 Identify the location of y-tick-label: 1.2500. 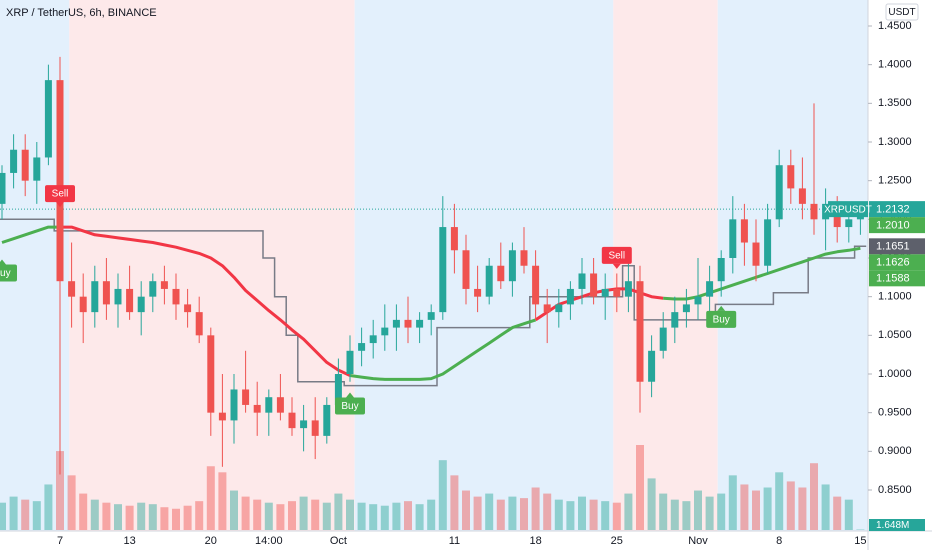
(895, 181).